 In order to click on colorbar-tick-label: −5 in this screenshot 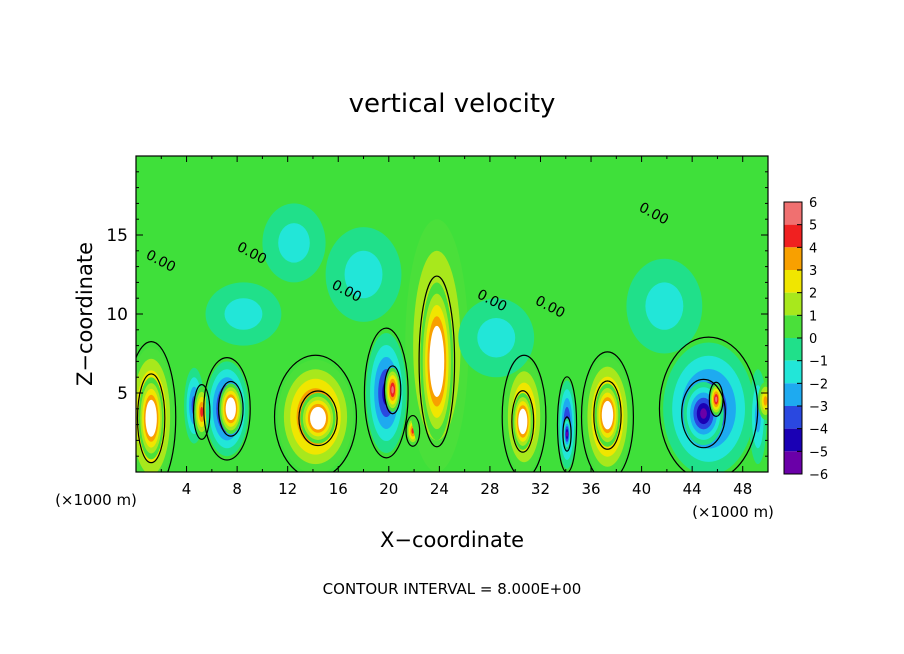, I will do `click(818, 452)`.